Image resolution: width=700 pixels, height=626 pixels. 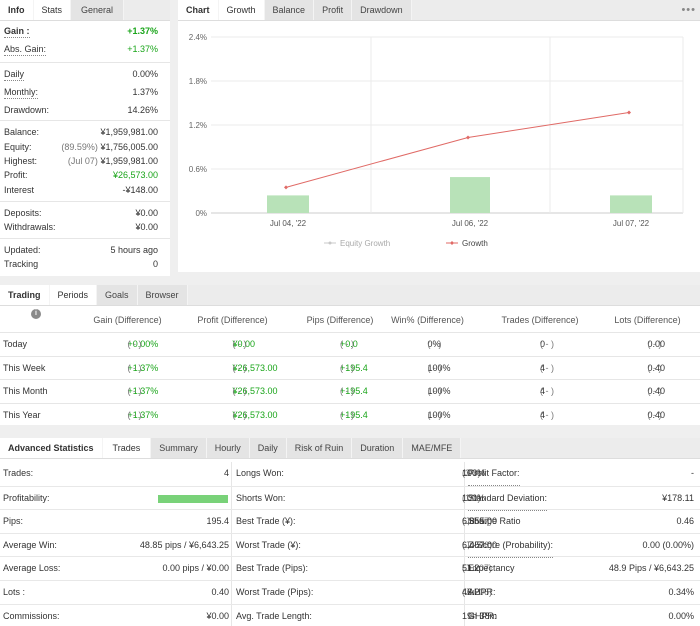 What do you see at coordinates (631, 223) in the screenshot?
I see `x-tick-label: Jul 07, '22` at bounding box center [631, 223].